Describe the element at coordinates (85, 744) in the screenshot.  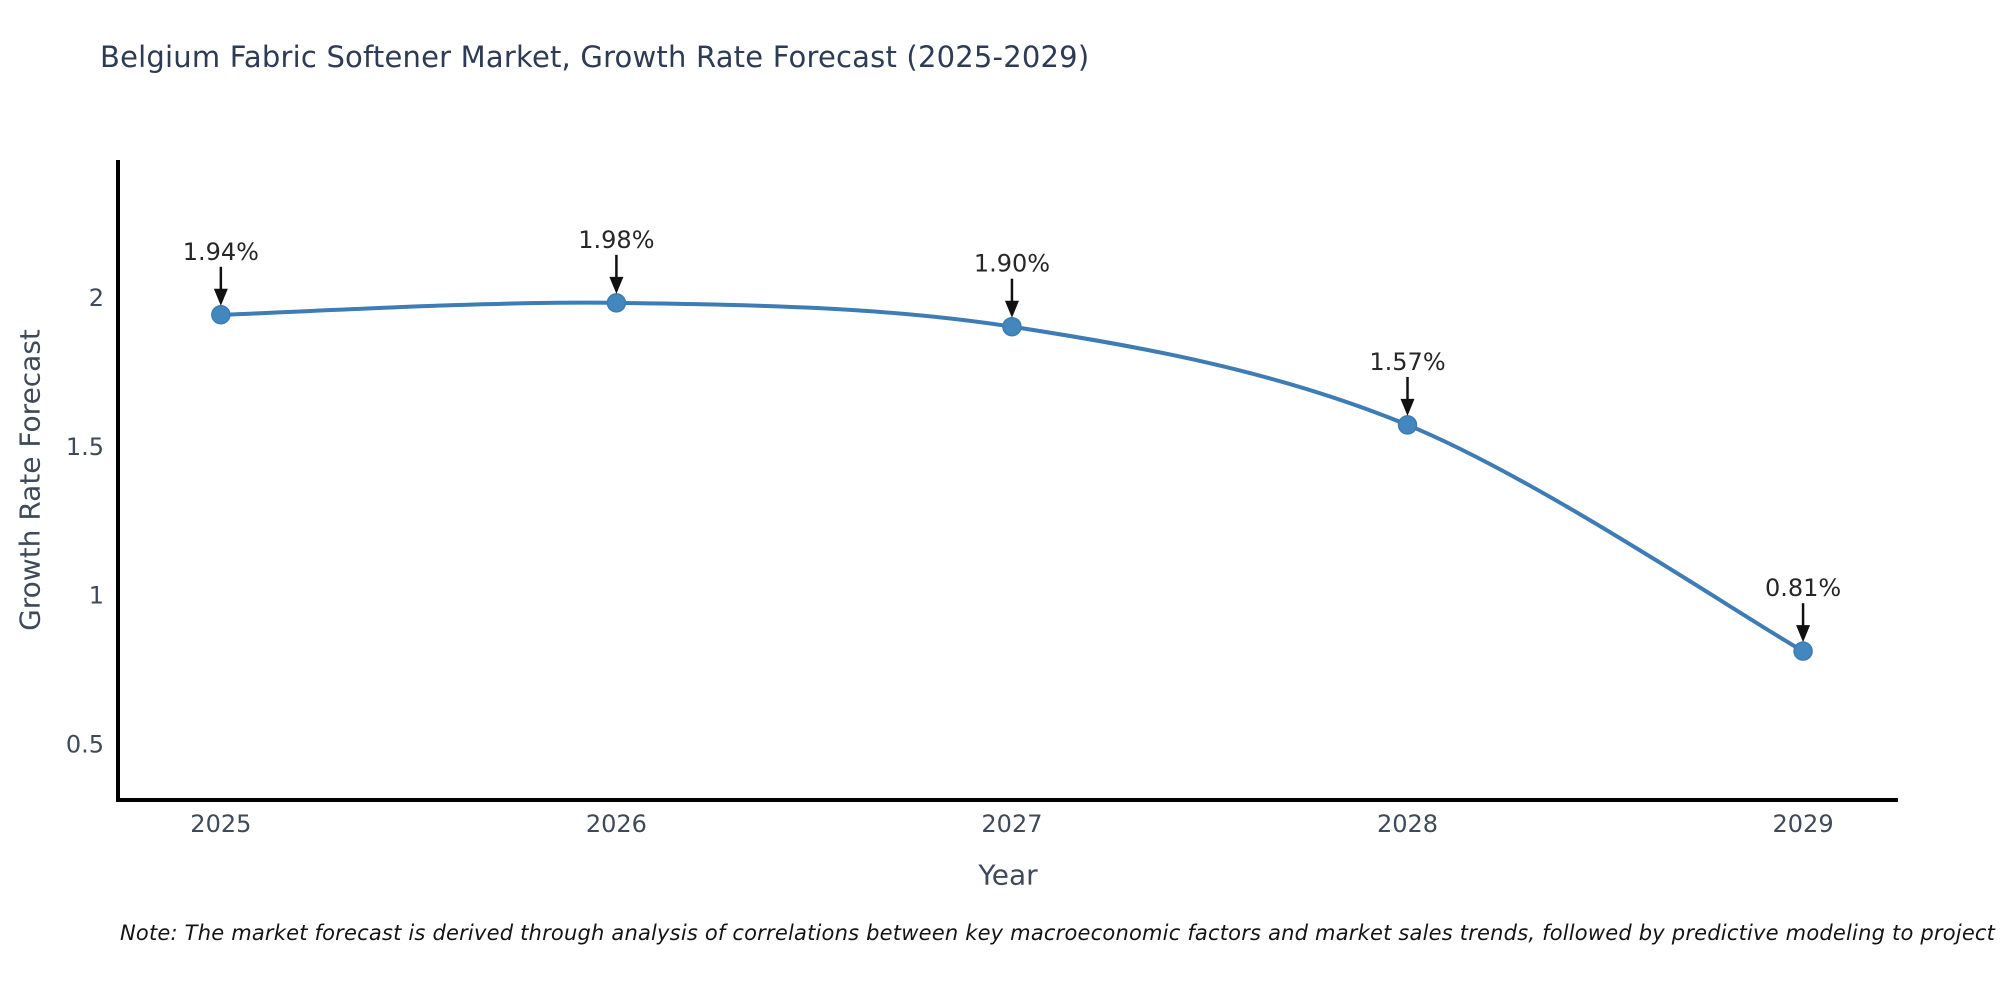
I see `y-tick-label: 0.5` at that location.